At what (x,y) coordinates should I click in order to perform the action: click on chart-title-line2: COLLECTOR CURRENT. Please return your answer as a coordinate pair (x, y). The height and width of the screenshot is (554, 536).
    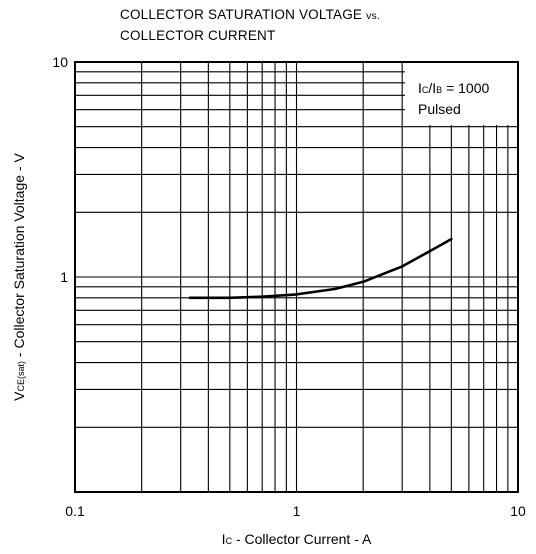
    Looking at the image, I should click on (198, 35).